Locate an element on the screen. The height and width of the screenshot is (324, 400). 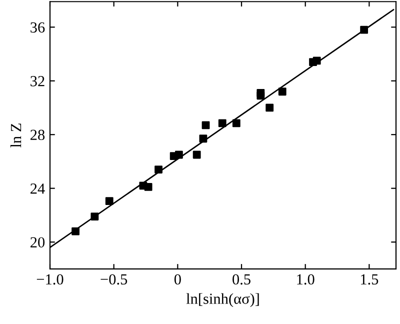
y-axis-title: ln Z is located at coordinates (16, 136).